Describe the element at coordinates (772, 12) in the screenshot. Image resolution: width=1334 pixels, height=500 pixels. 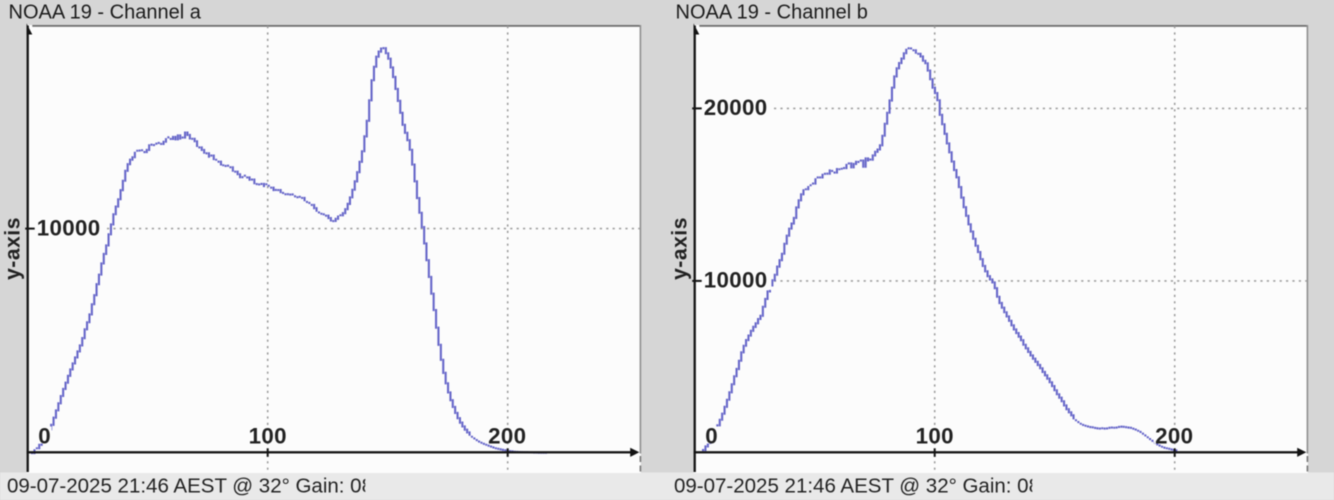
I see `svg-text: NOAA 19 - Channel b` at that location.